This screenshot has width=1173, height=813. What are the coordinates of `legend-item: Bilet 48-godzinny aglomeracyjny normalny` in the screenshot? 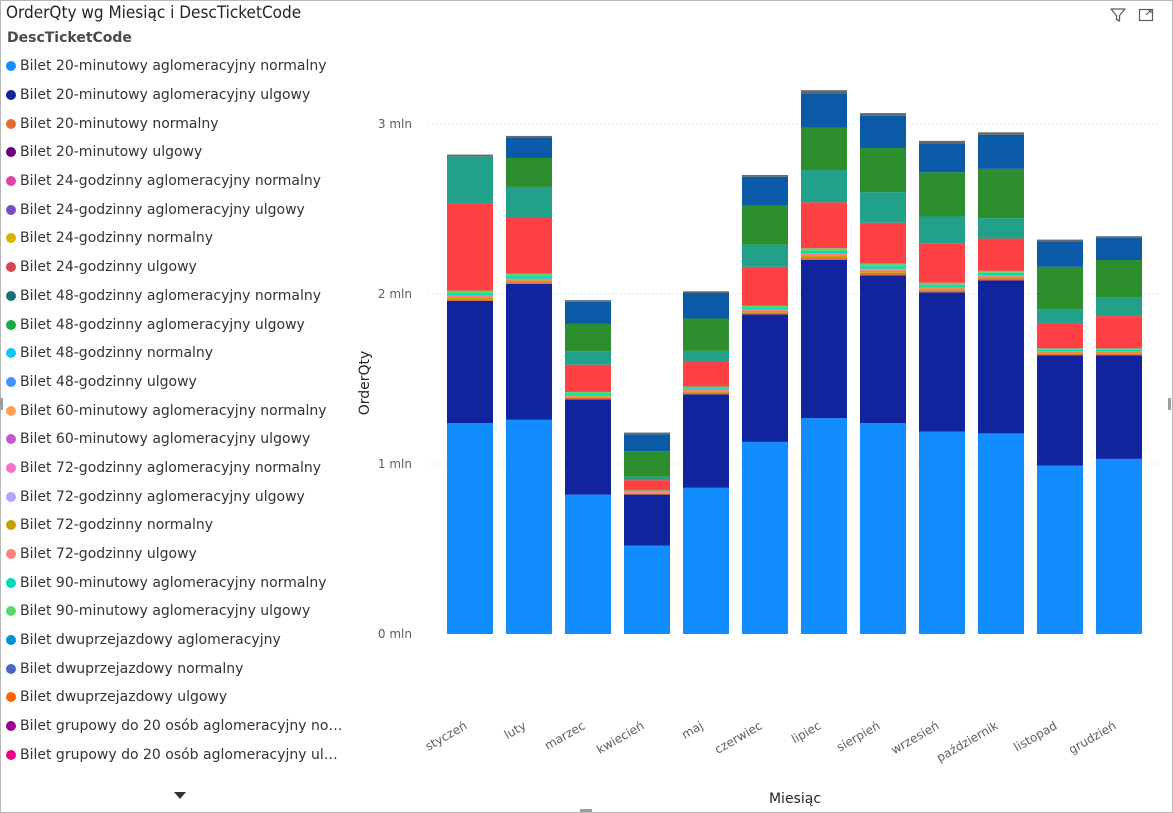 It's located at (176, 296).